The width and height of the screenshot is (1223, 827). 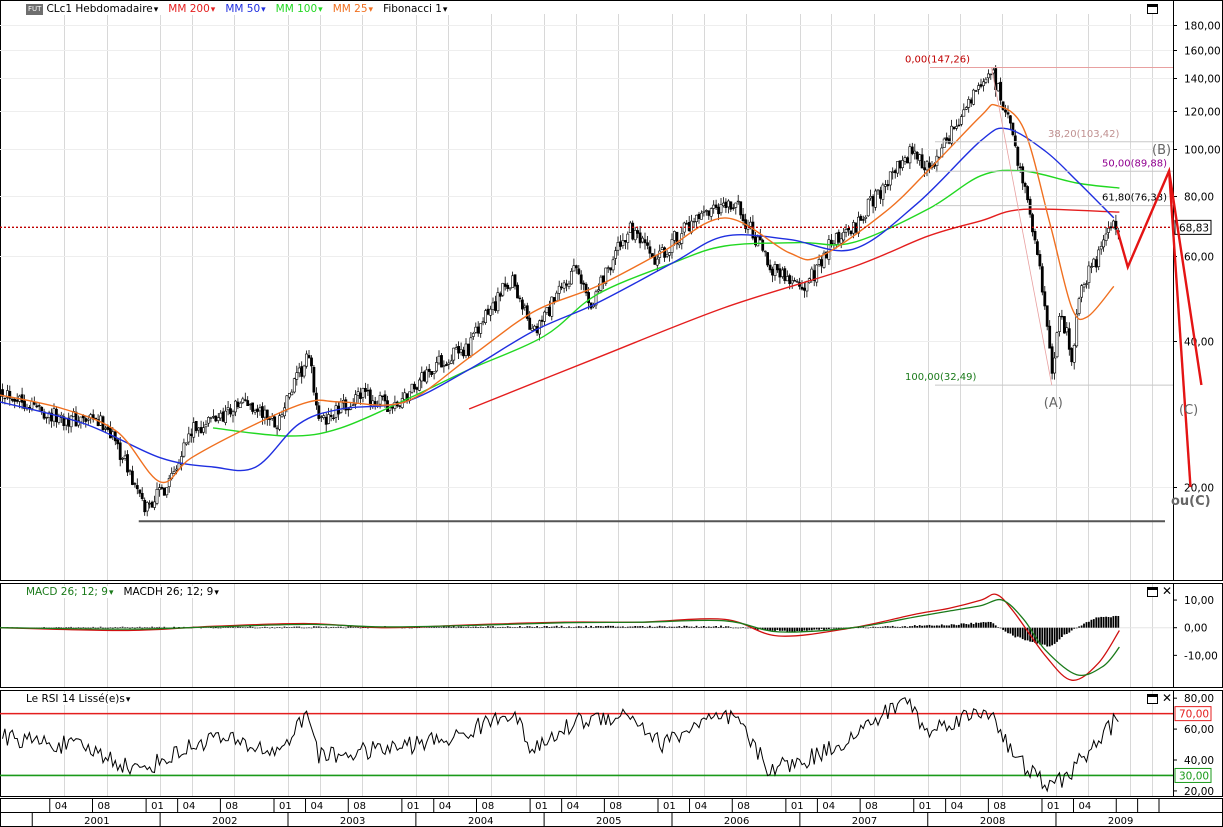 What do you see at coordinates (415, 9) in the screenshot?
I see `legend-fibonacci: Fibonacci 1` at bounding box center [415, 9].